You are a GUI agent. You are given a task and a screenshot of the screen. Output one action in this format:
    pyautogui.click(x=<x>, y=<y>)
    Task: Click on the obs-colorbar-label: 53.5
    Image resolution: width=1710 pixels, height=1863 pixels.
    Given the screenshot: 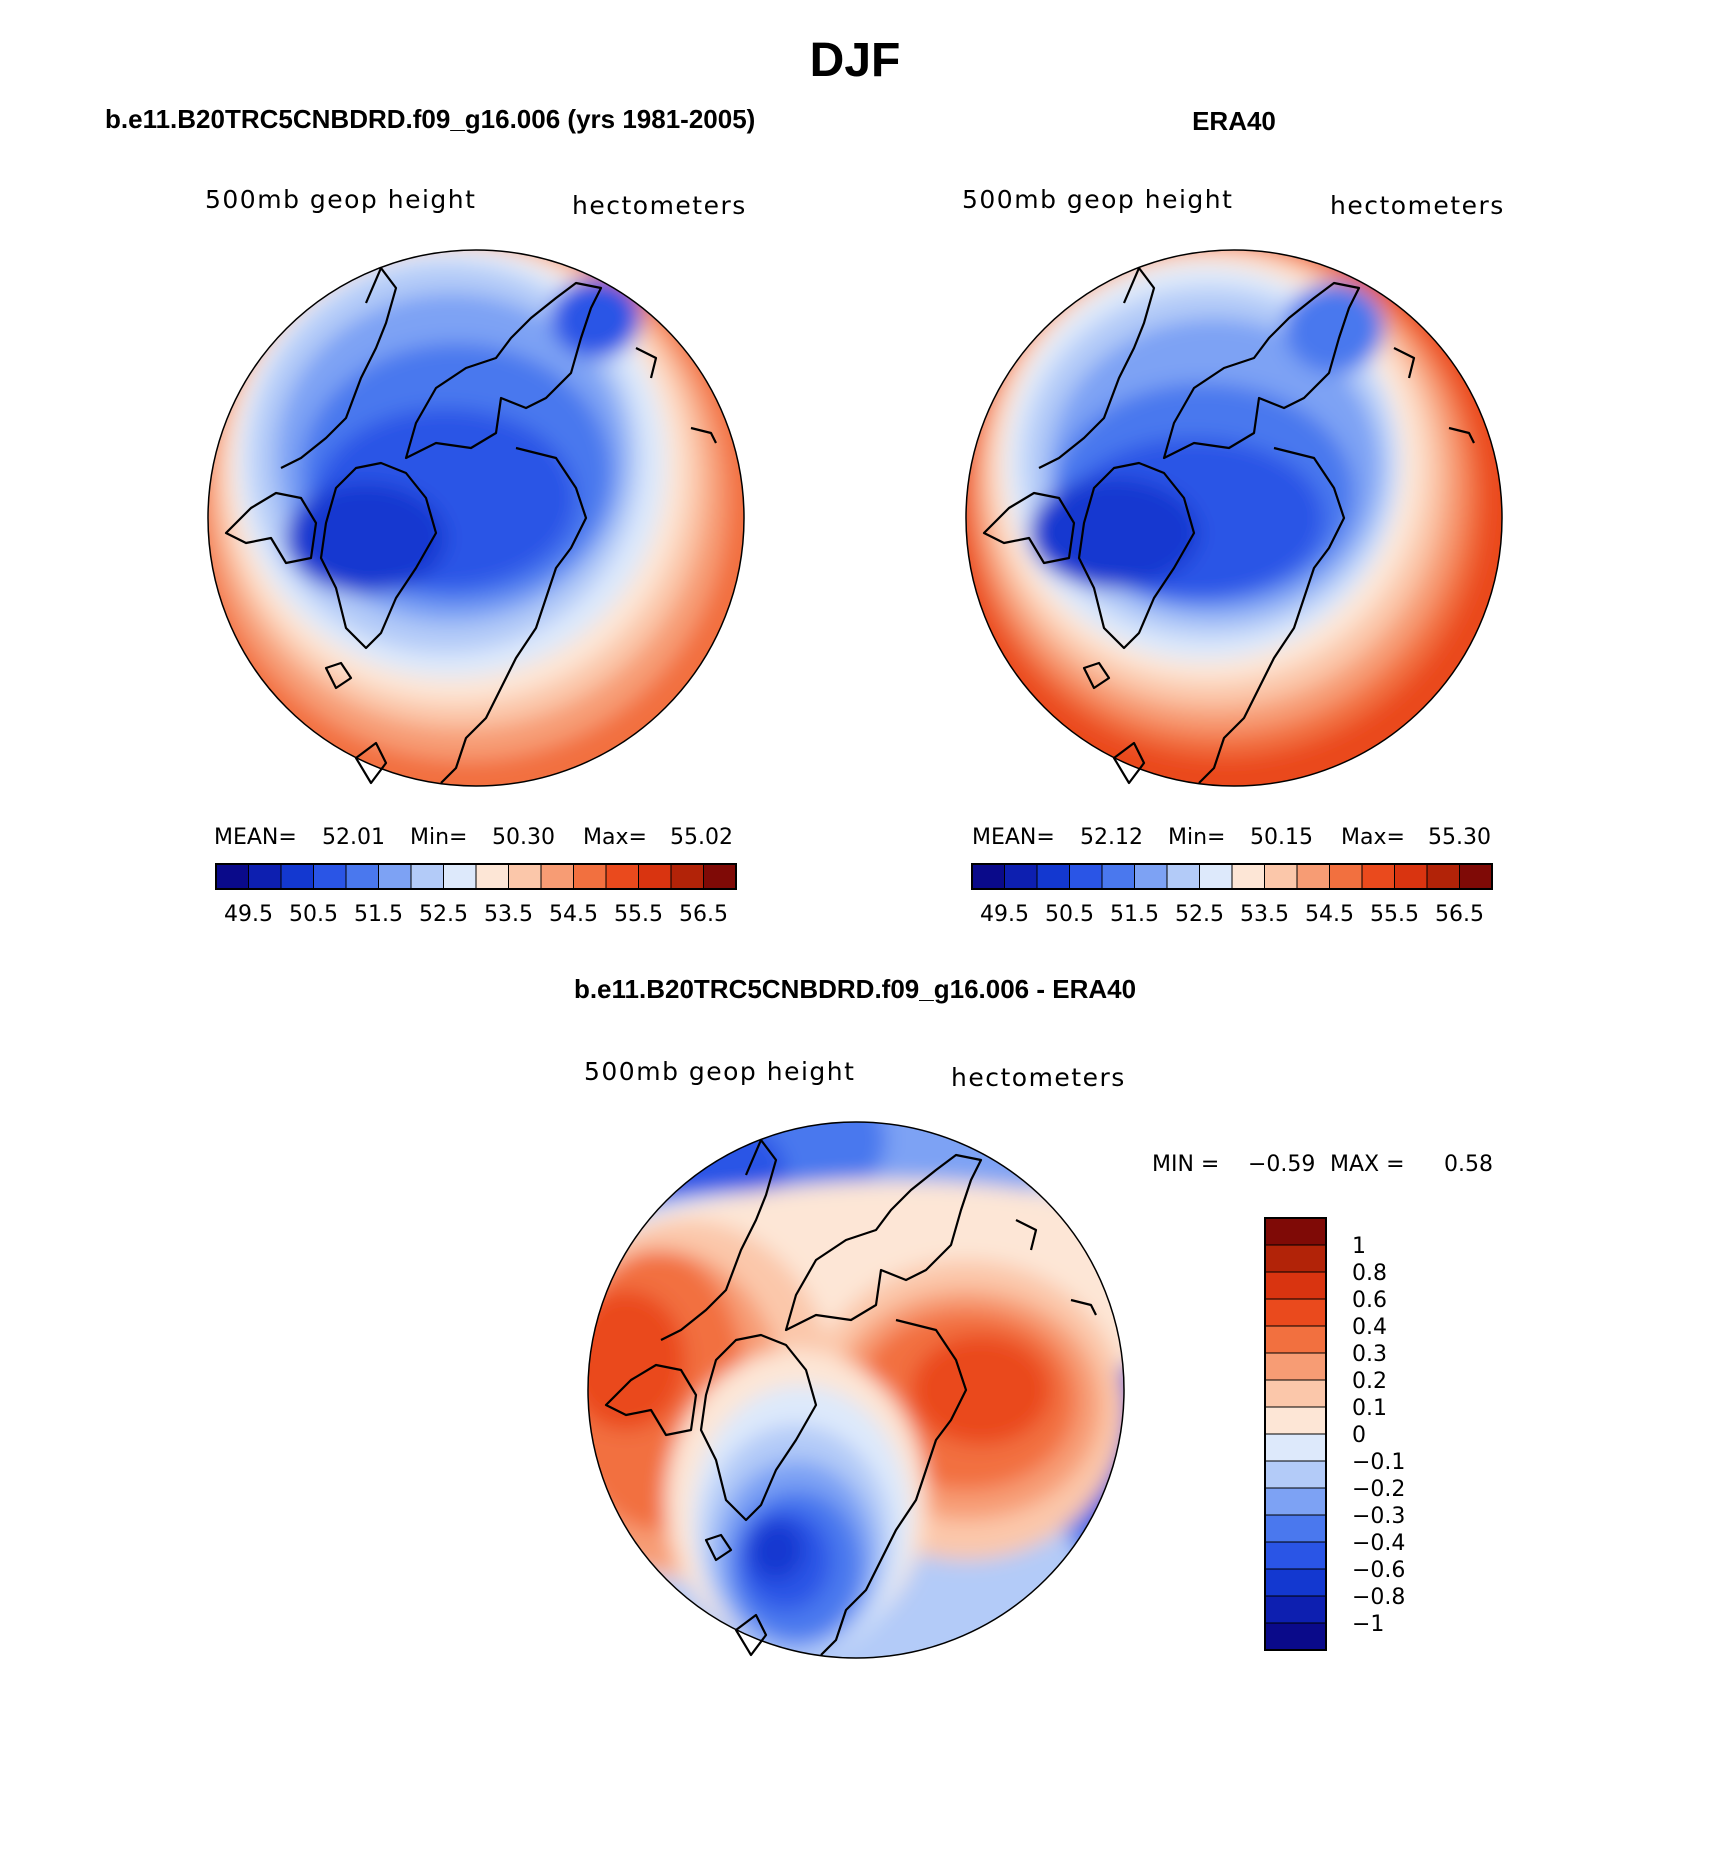 What is the action you would take?
    pyautogui.click(x=1264, y=914)
    